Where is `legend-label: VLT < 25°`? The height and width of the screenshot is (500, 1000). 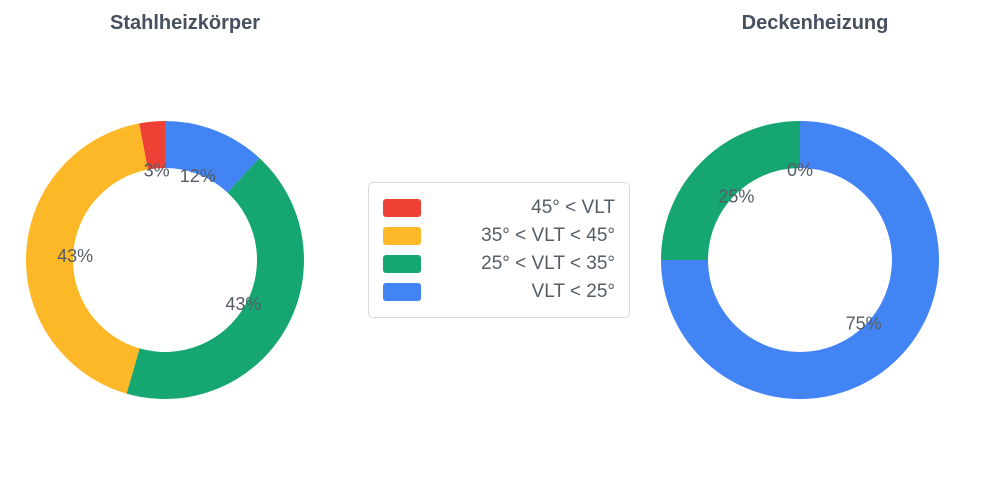 legend-label: VLT < 25° is located at coordinates (573, 291).